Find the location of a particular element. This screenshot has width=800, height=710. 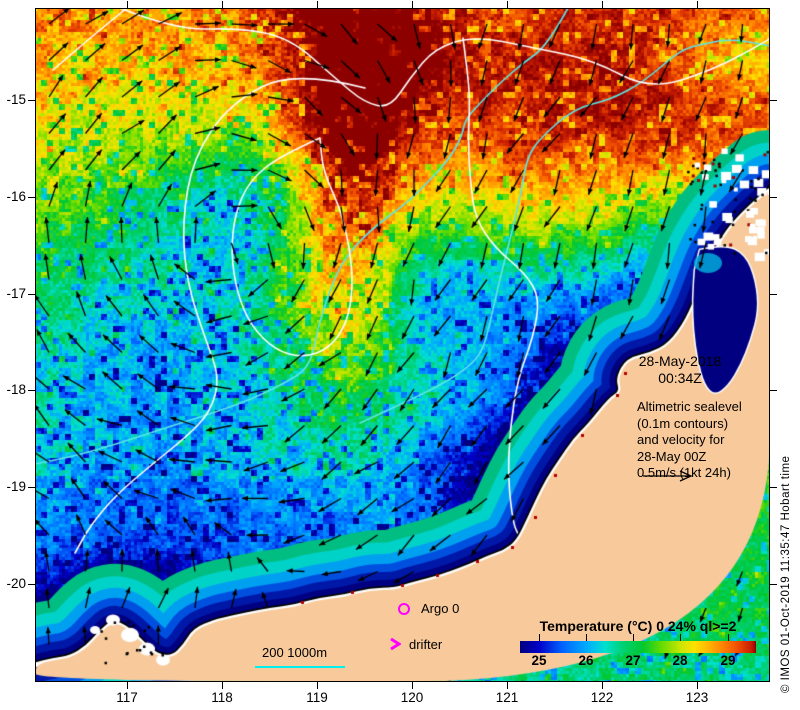

argo-float-marker-icon is located at coordinates (404, 609).